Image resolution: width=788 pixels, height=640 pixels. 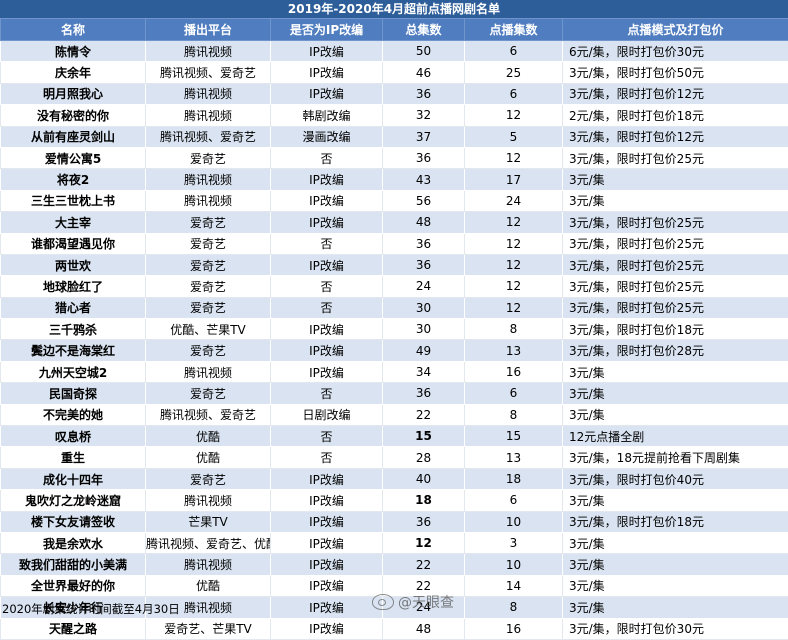 I want to click on cell-mode: 3元/集，18元提前抢看下周剧集, so click(x=675, y=457).